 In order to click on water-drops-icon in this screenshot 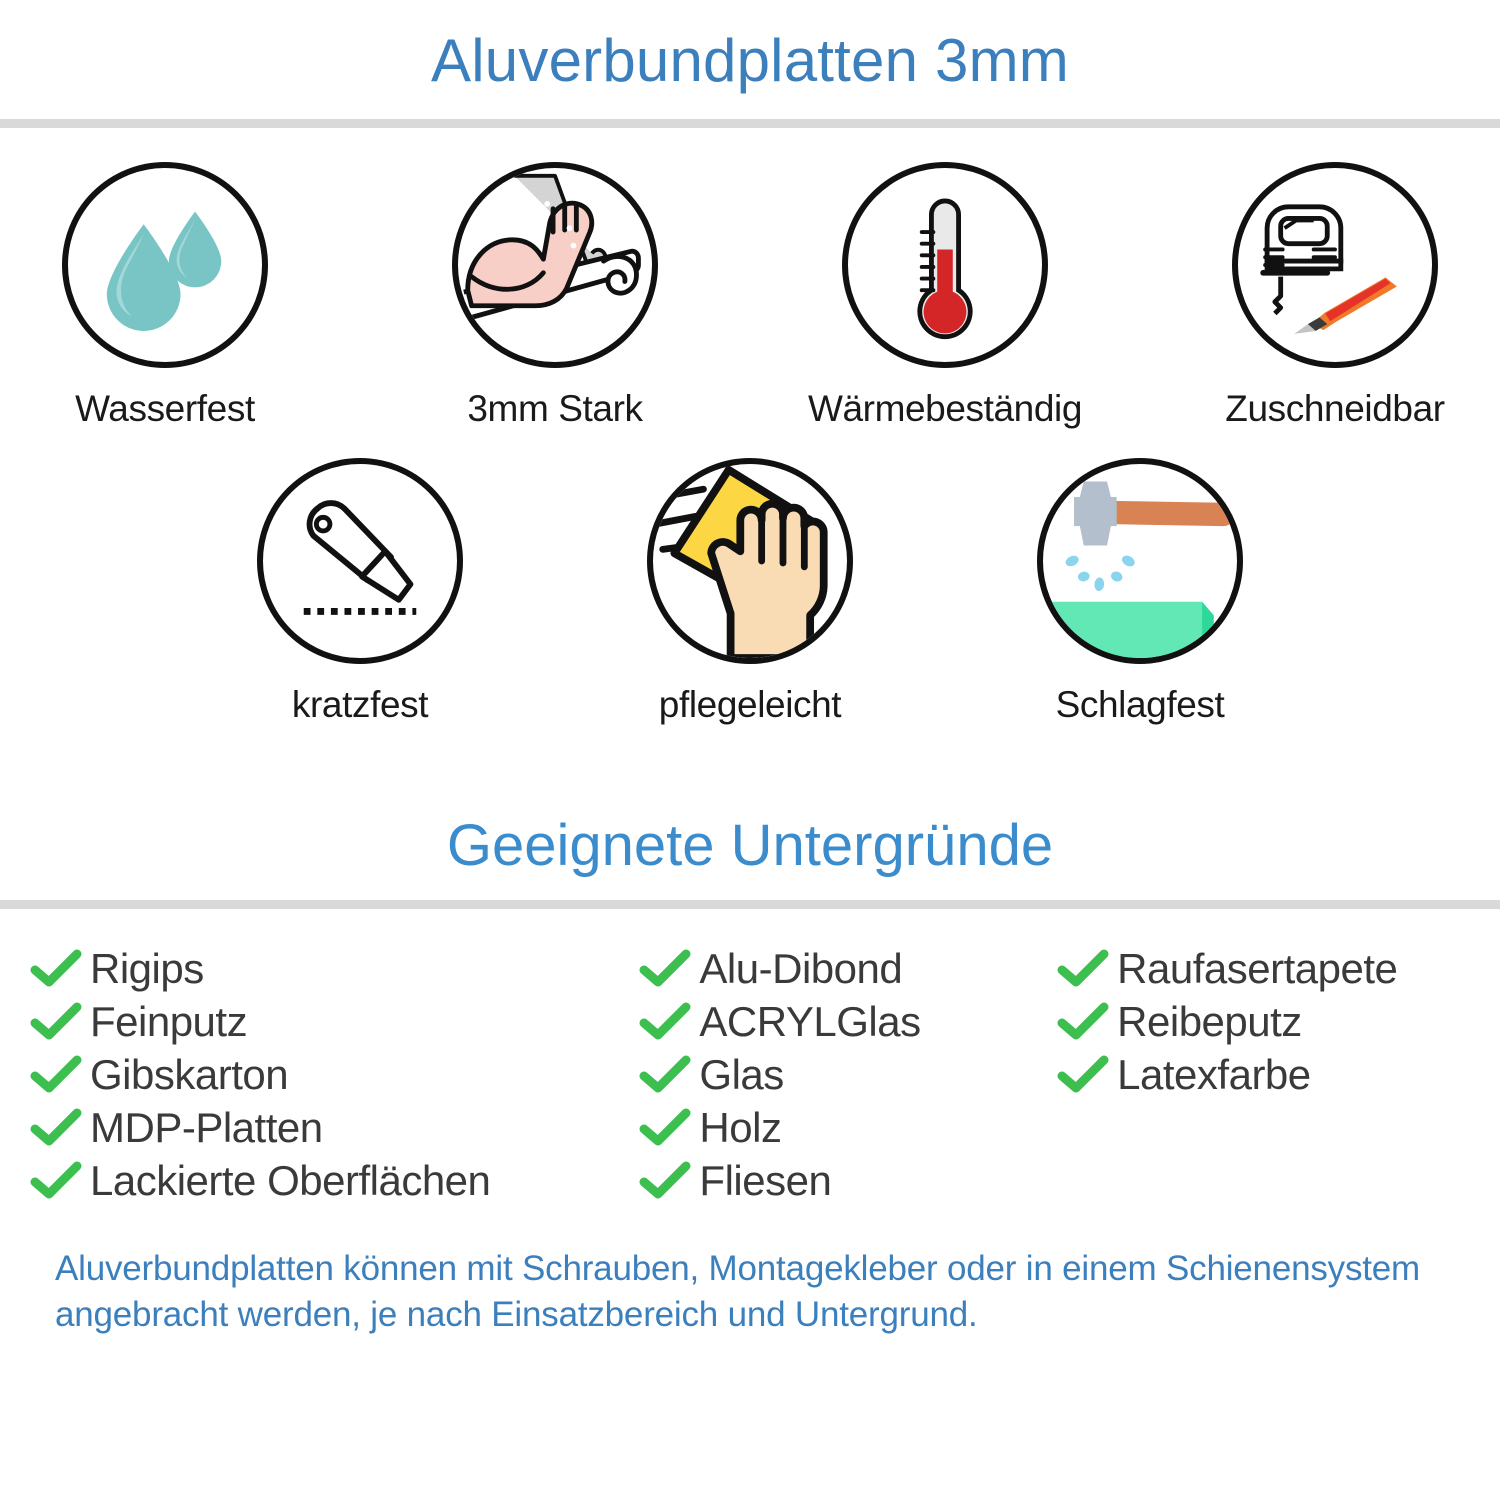, I will do `click(164, 271)`.